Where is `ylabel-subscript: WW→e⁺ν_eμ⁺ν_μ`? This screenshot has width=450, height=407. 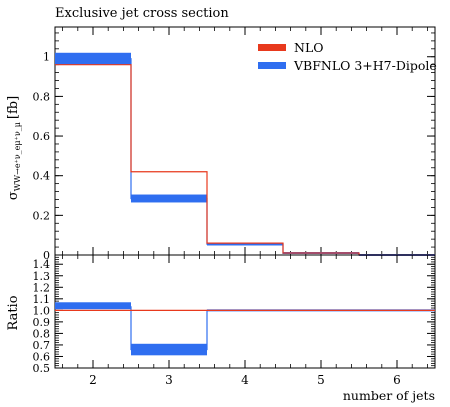
ylabel-subscript: WW→e⁺ν_eμ⁺ν_μ is located at coordinates (17, 156).